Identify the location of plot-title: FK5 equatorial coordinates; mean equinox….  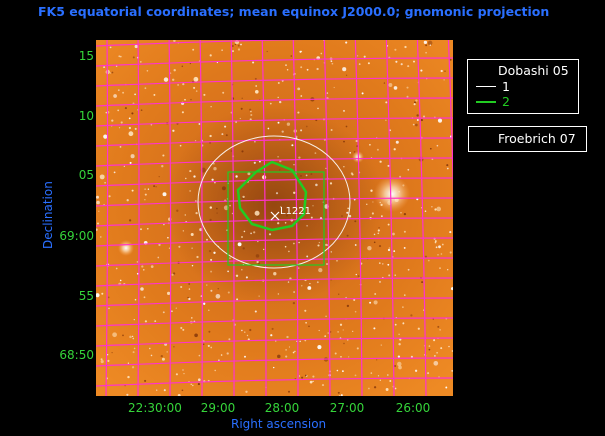
(294, 11).